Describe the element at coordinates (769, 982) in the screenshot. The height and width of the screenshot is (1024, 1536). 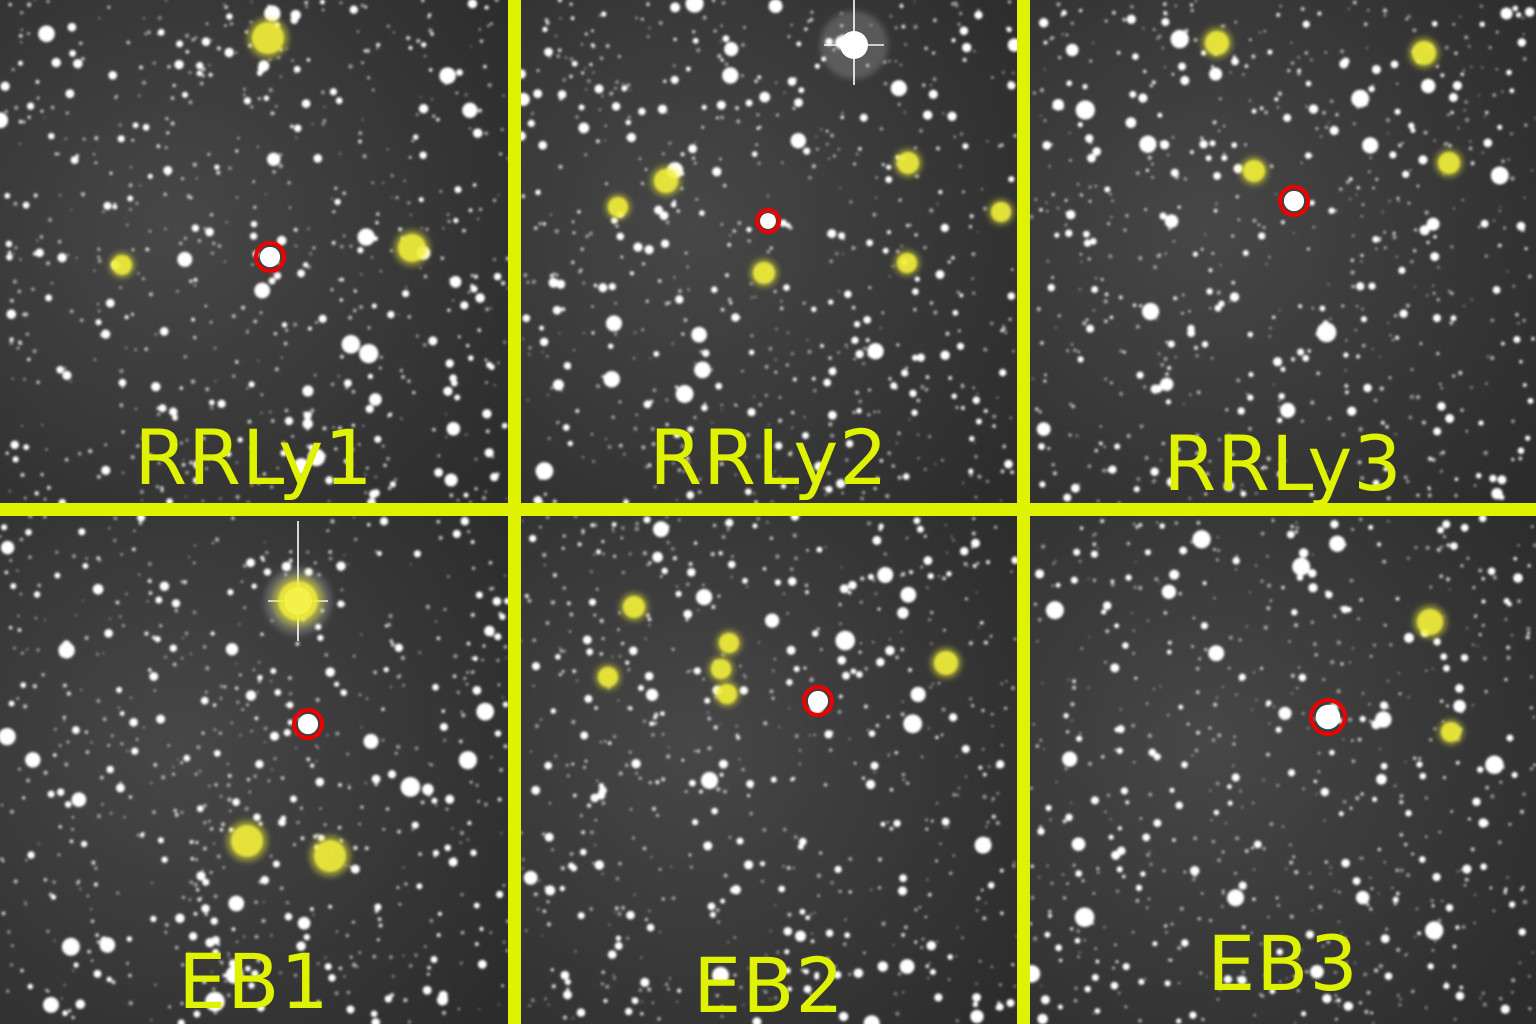
I see `panel-label-eb2: EB2` at that location.